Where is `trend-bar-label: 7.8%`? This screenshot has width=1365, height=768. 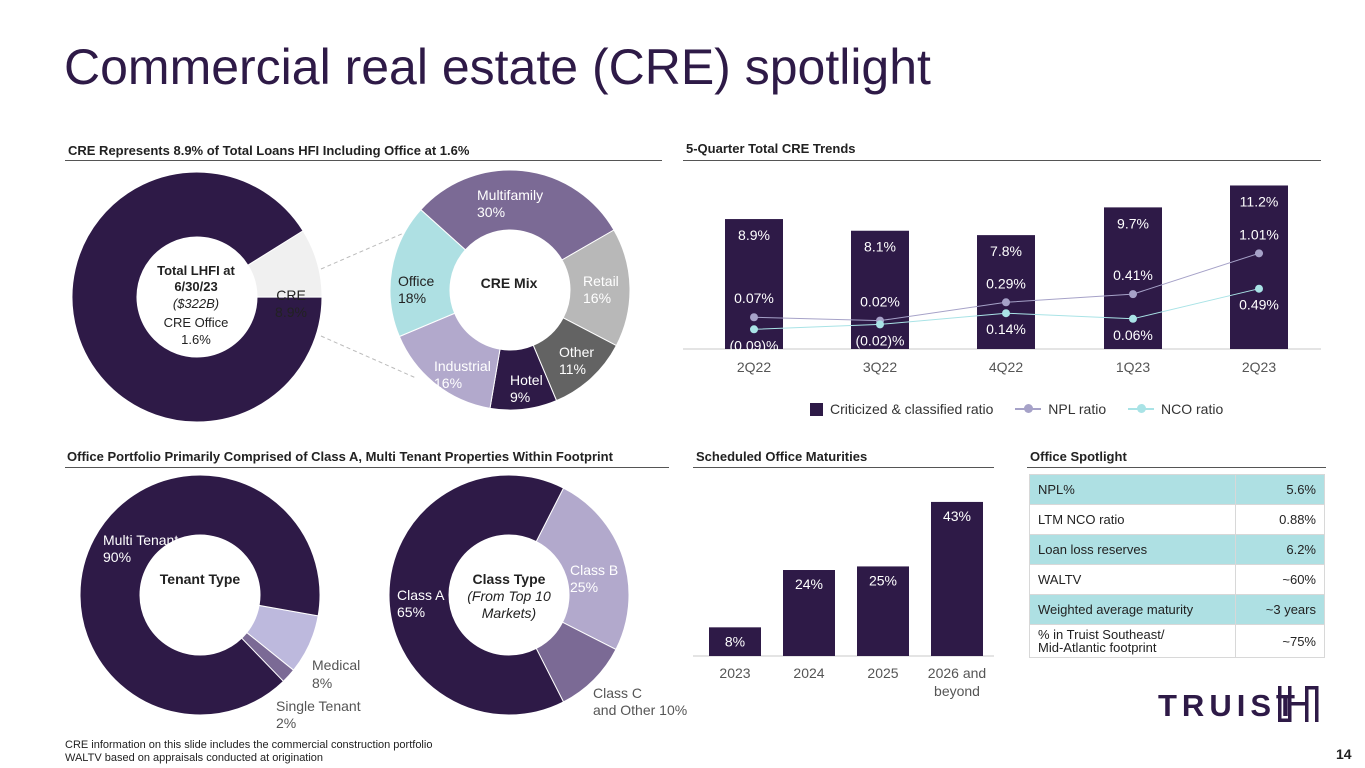
trend-bar-label: 7.8% is located at coordinates (1006, 251).